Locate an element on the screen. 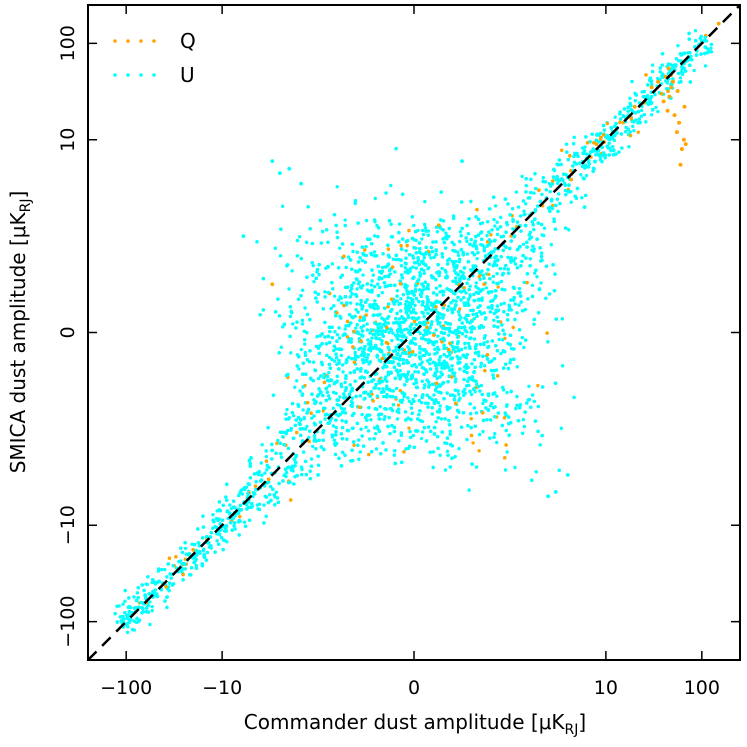  data-point-u is located at coordinates (567, 474).